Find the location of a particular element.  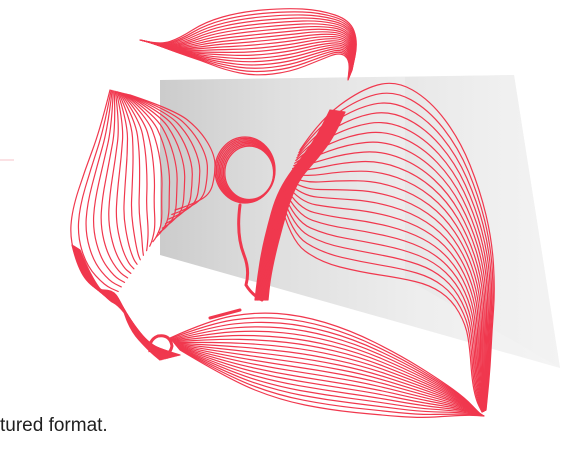

contour-curl is located at coordinates (161, 346).